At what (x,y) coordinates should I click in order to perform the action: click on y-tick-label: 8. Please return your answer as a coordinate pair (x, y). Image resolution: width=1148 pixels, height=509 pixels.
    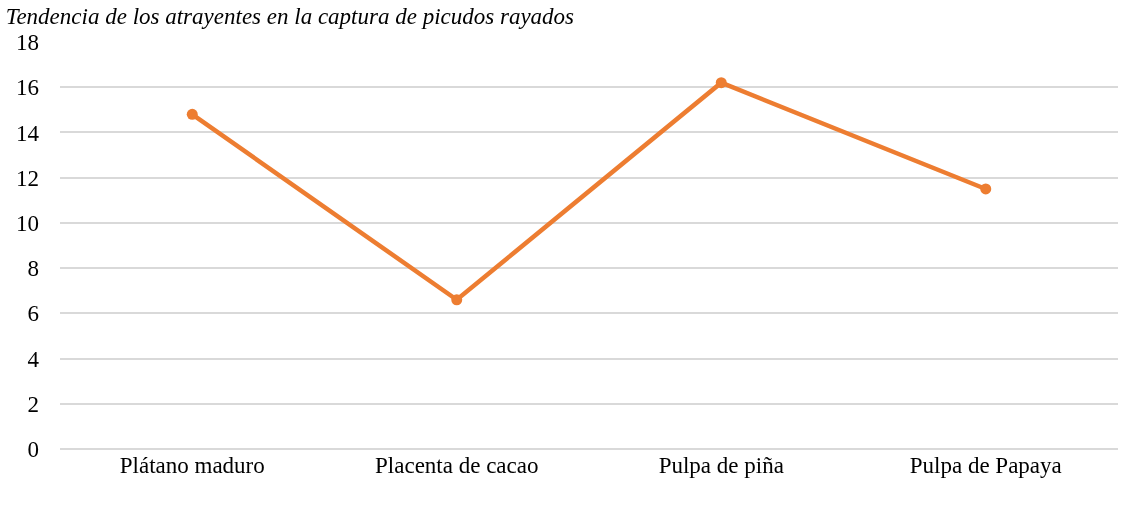
    Looking at the image, I should click on (33, 269).